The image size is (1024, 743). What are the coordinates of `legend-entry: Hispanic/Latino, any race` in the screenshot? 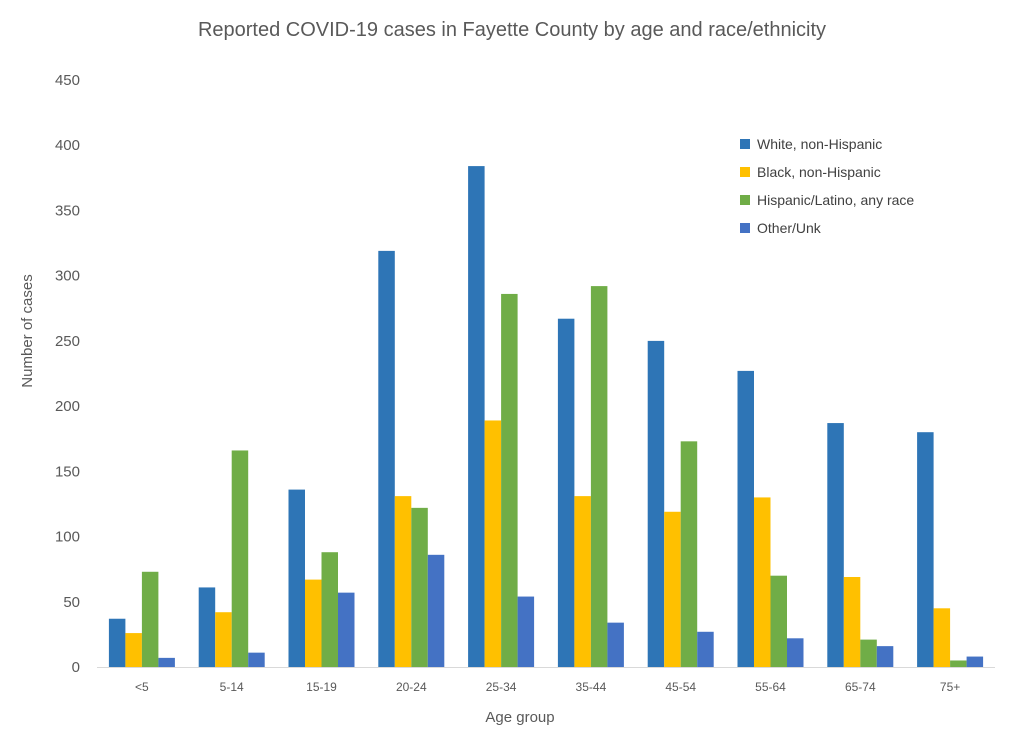 It's located at (835, 200).